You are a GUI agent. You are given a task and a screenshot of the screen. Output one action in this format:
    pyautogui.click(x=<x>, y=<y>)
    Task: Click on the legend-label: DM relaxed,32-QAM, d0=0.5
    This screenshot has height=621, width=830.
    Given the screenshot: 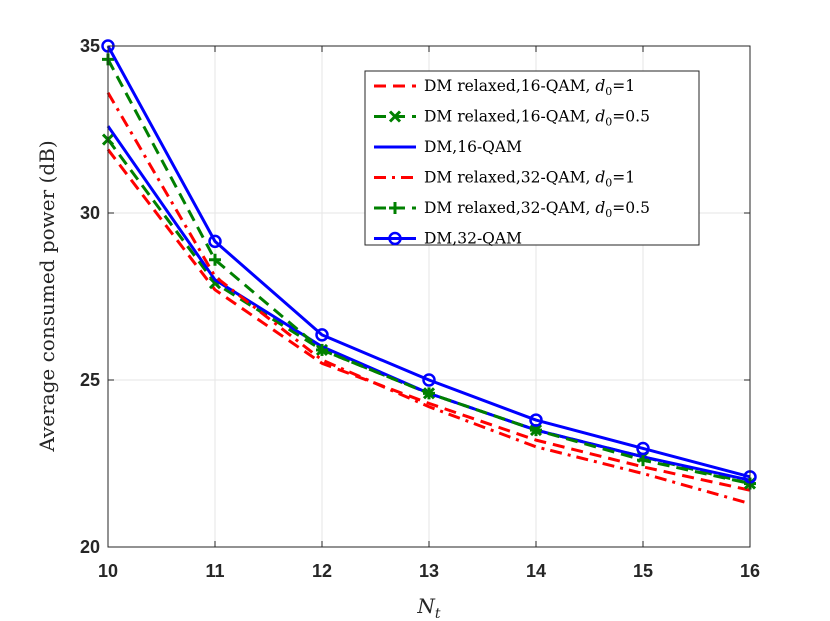 What is the action you would take?
    pyautogui.click(x=537, y=209)
    